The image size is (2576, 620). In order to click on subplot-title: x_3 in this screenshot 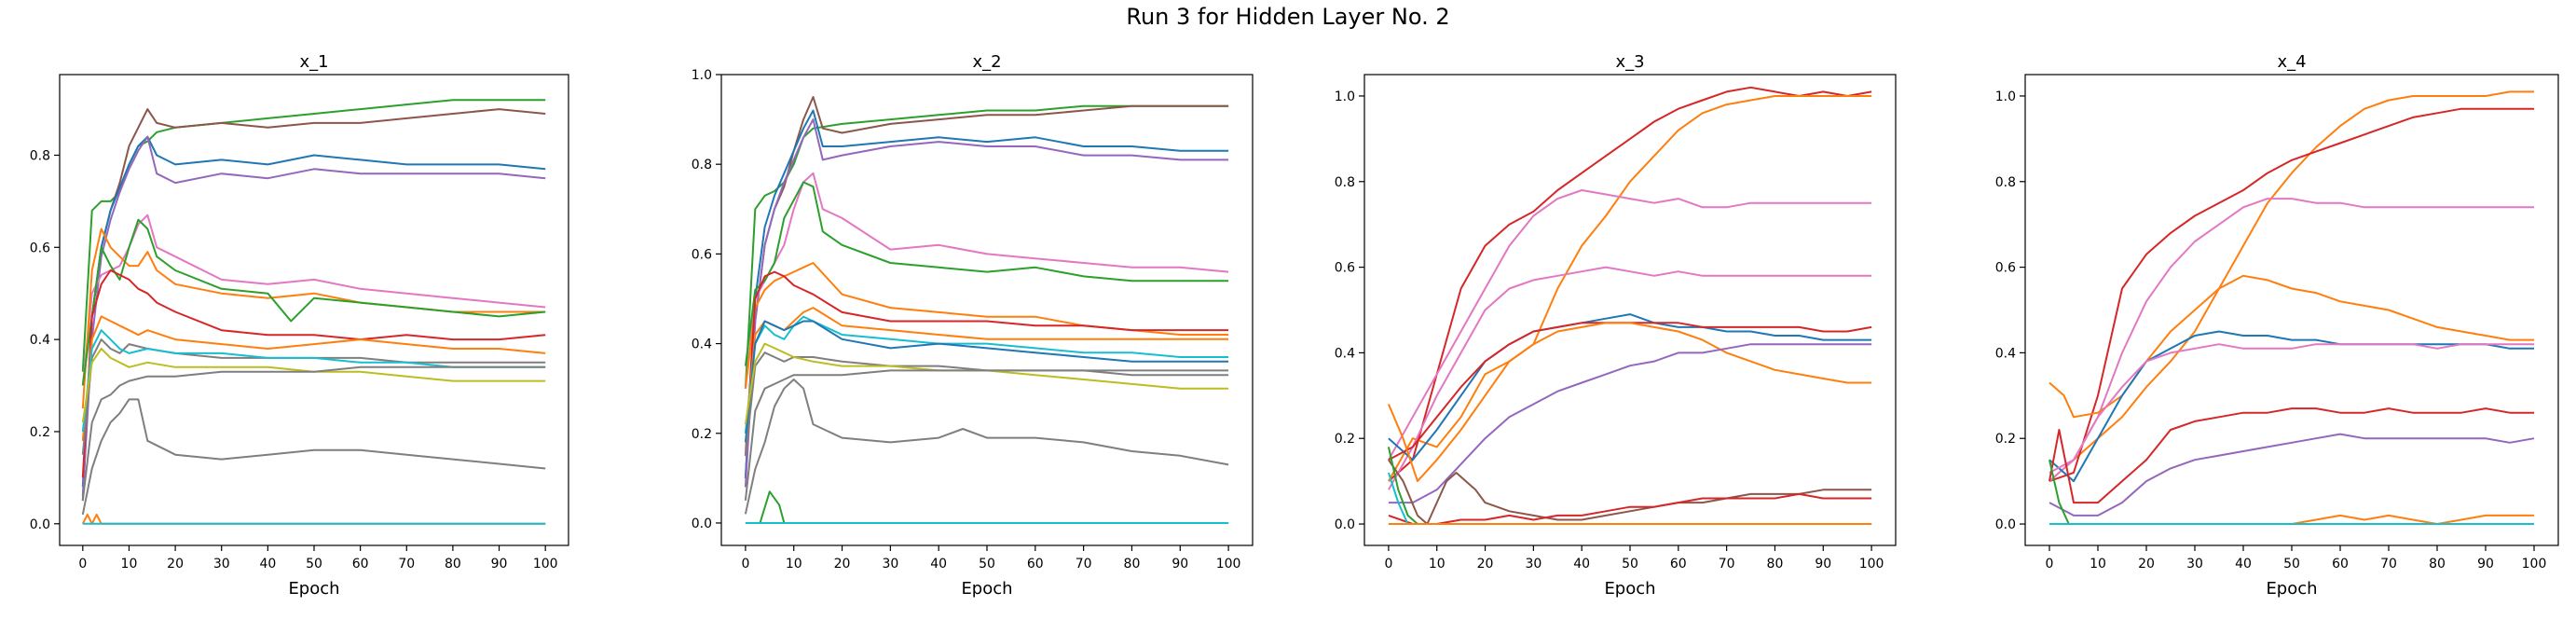, I will do `click(1629, 62)`.